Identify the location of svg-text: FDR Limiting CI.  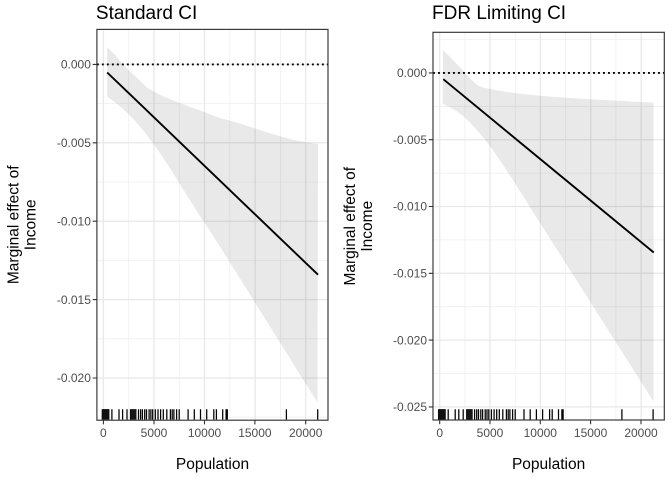
(499, 13).